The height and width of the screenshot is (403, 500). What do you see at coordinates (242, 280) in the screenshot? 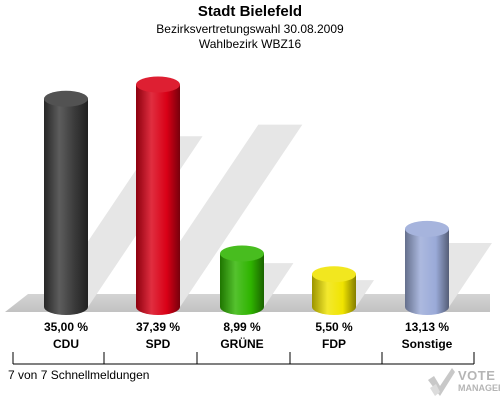
I see `bar-gr-ne` at bounding box center [242, 280].